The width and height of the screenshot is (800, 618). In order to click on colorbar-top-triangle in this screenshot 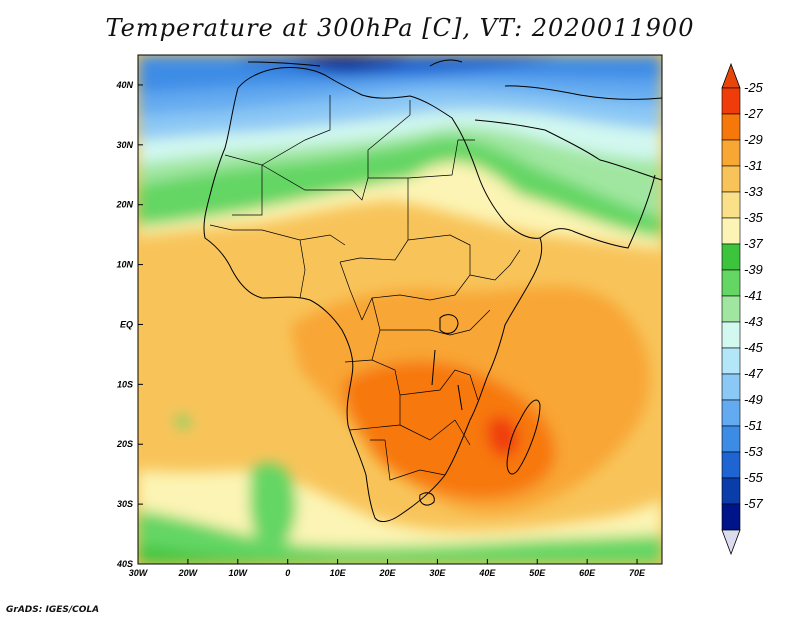, I will do `click(731, 75)`.